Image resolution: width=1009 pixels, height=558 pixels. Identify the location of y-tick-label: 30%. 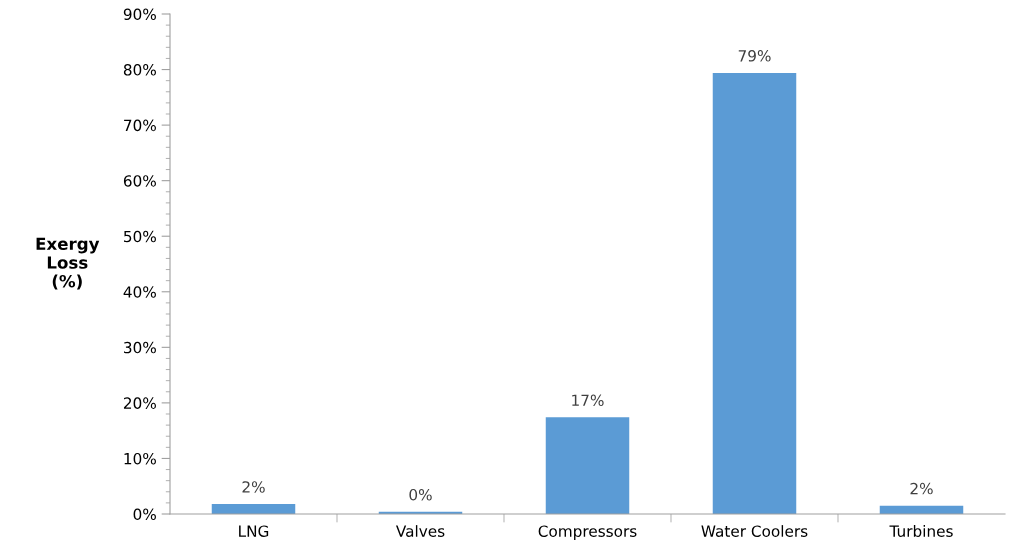
(140, 347).